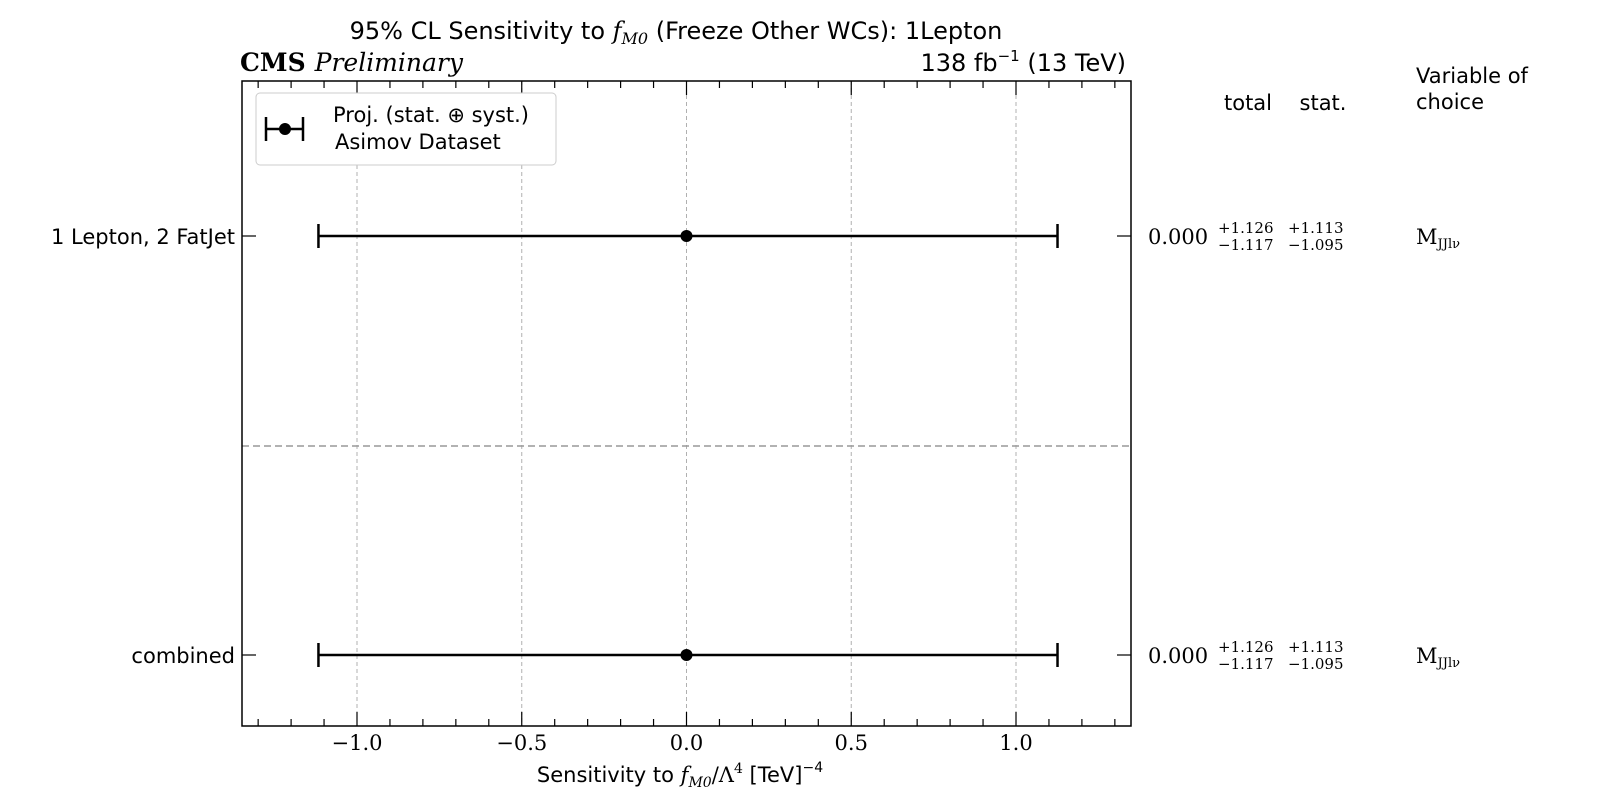 The height and width of the screenshot is (800, 1600). What do you see at coordinates (851, 743) in the screenshot?
I see `x-tick-label: 0.5` at bounding box center [851, 743].